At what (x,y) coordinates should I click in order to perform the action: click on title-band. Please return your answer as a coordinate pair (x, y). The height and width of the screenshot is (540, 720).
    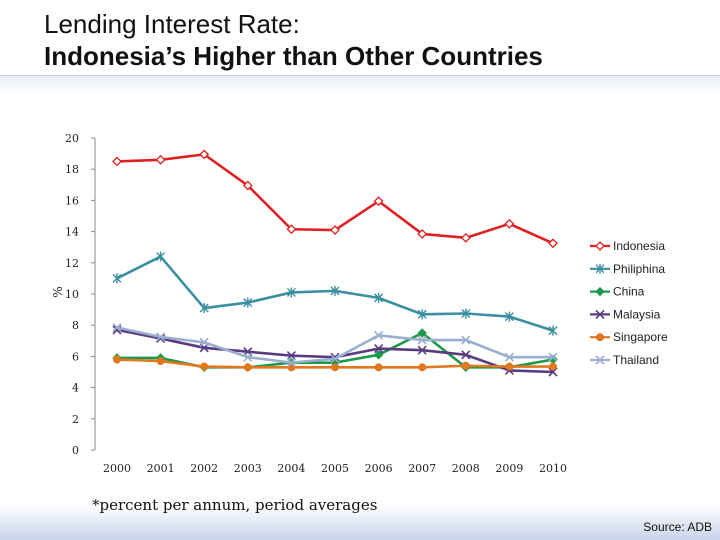
    Looking at the image, I should click on (360, 84).